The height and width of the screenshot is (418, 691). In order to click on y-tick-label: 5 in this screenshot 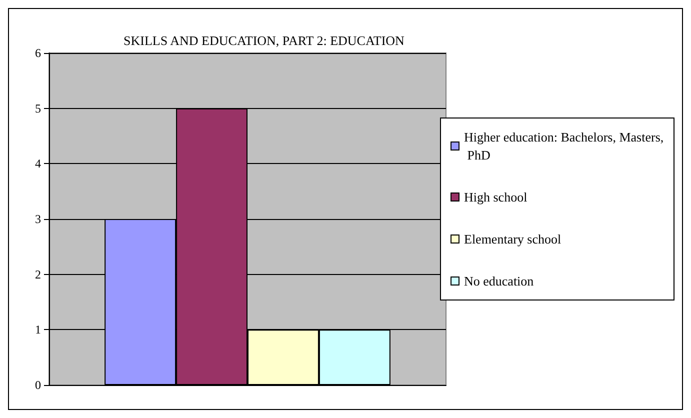, I will do `click(38, 108)`.